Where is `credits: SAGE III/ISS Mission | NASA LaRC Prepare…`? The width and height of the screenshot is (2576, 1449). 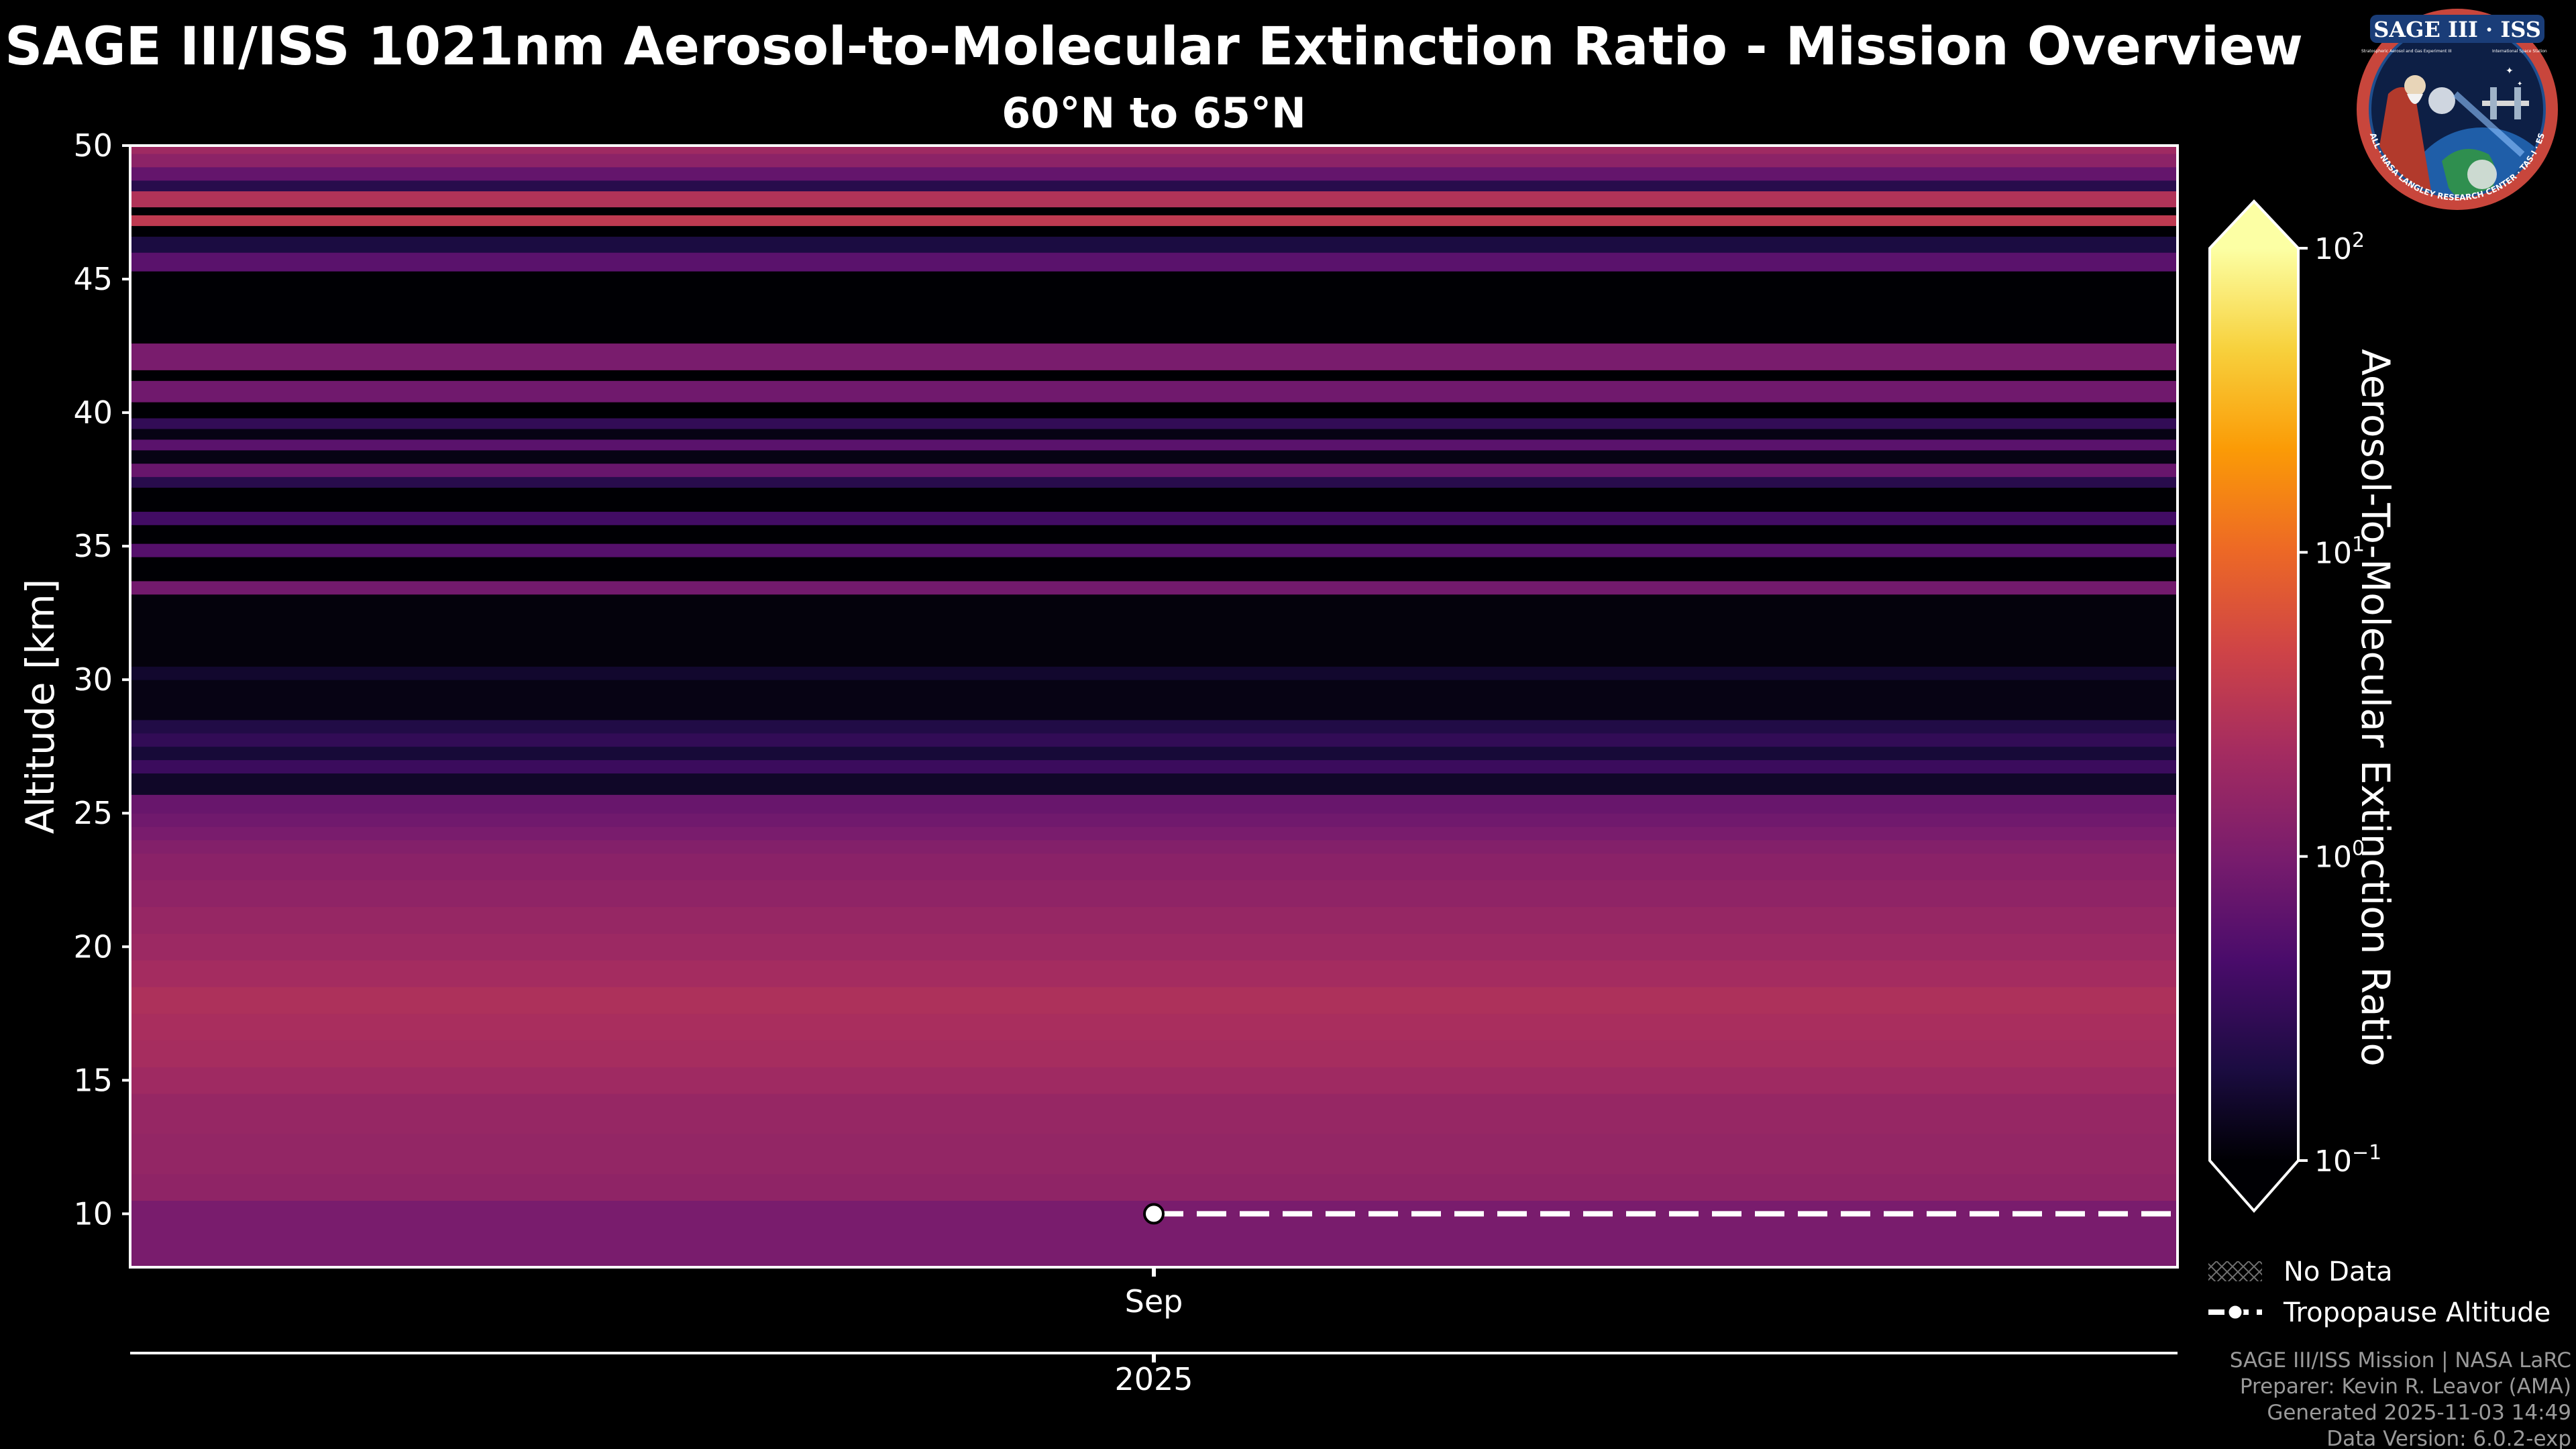 credits: SAGE III/ISS Mission | NASA LaRC Prepare… is located at coordinates (2400, 1398).